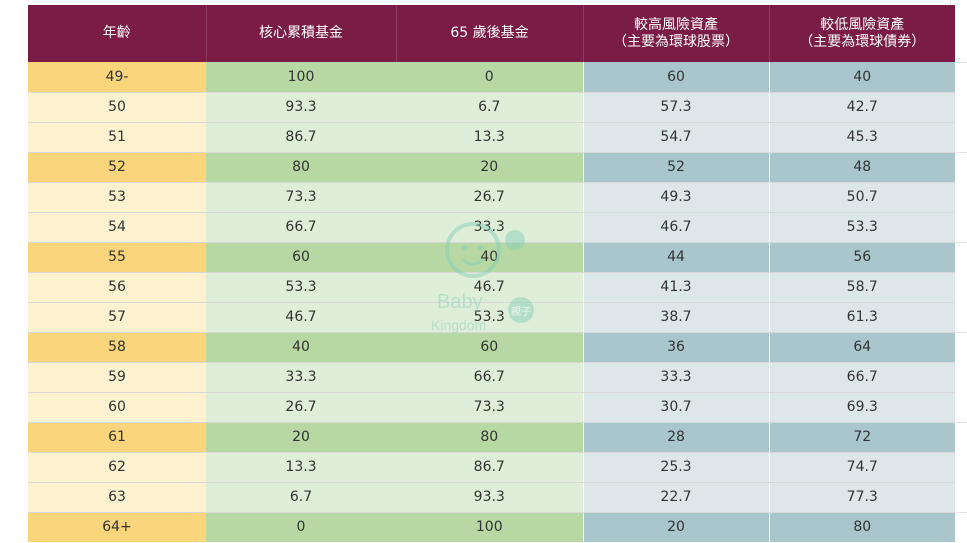 The height and width of the screenshot is (543, 967). I want to click on cell-fund65: 53.3, so click(489, 317).